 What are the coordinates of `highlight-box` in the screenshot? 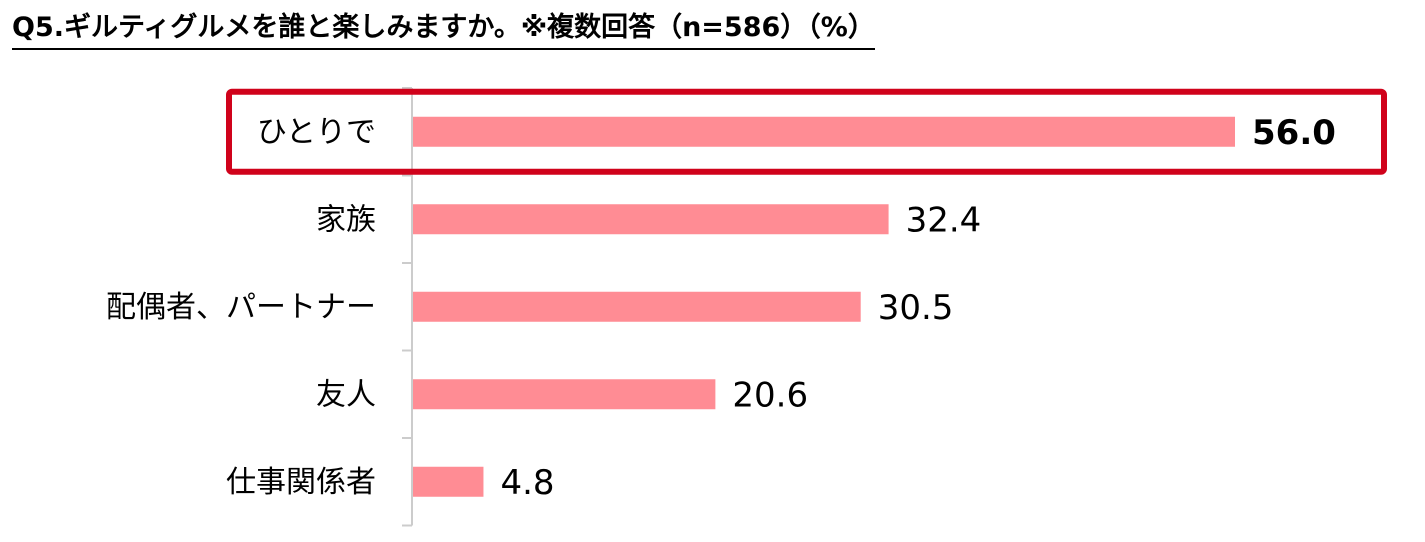 It's located at (806, 131).